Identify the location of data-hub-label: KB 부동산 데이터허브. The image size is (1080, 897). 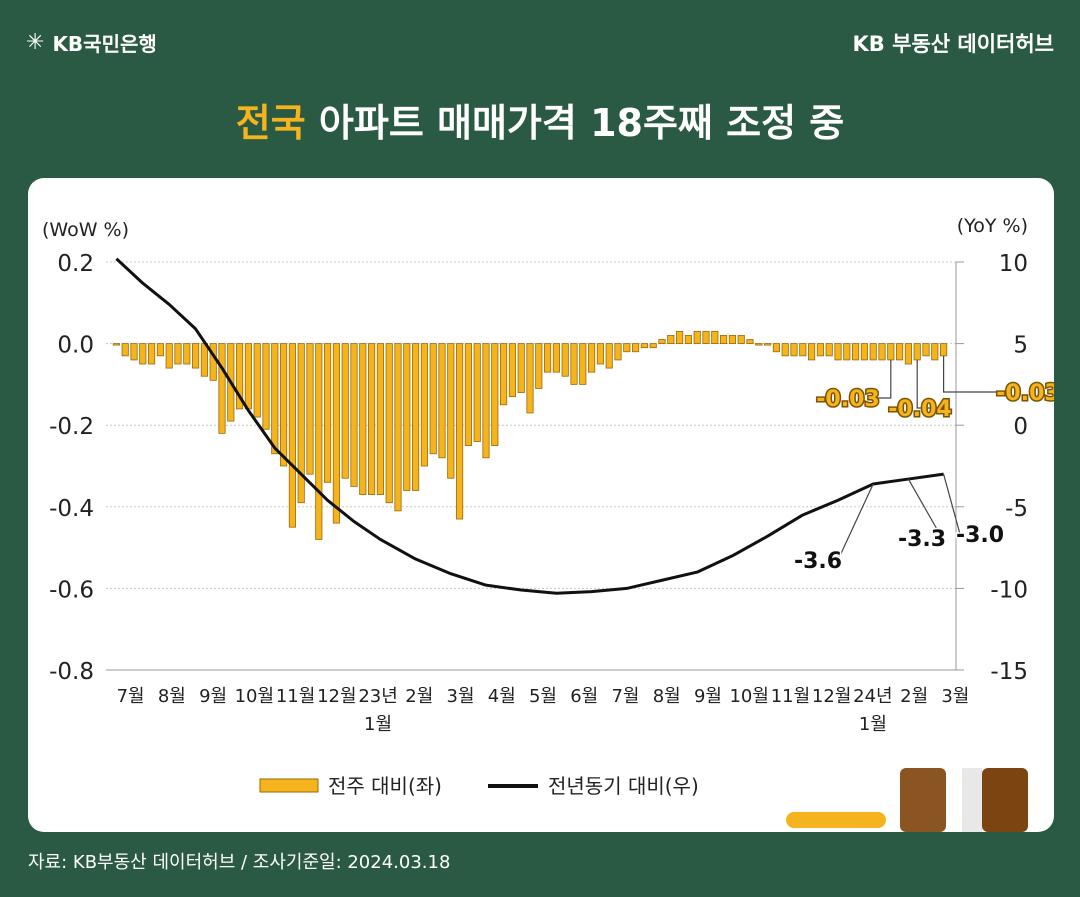
(953, 44).